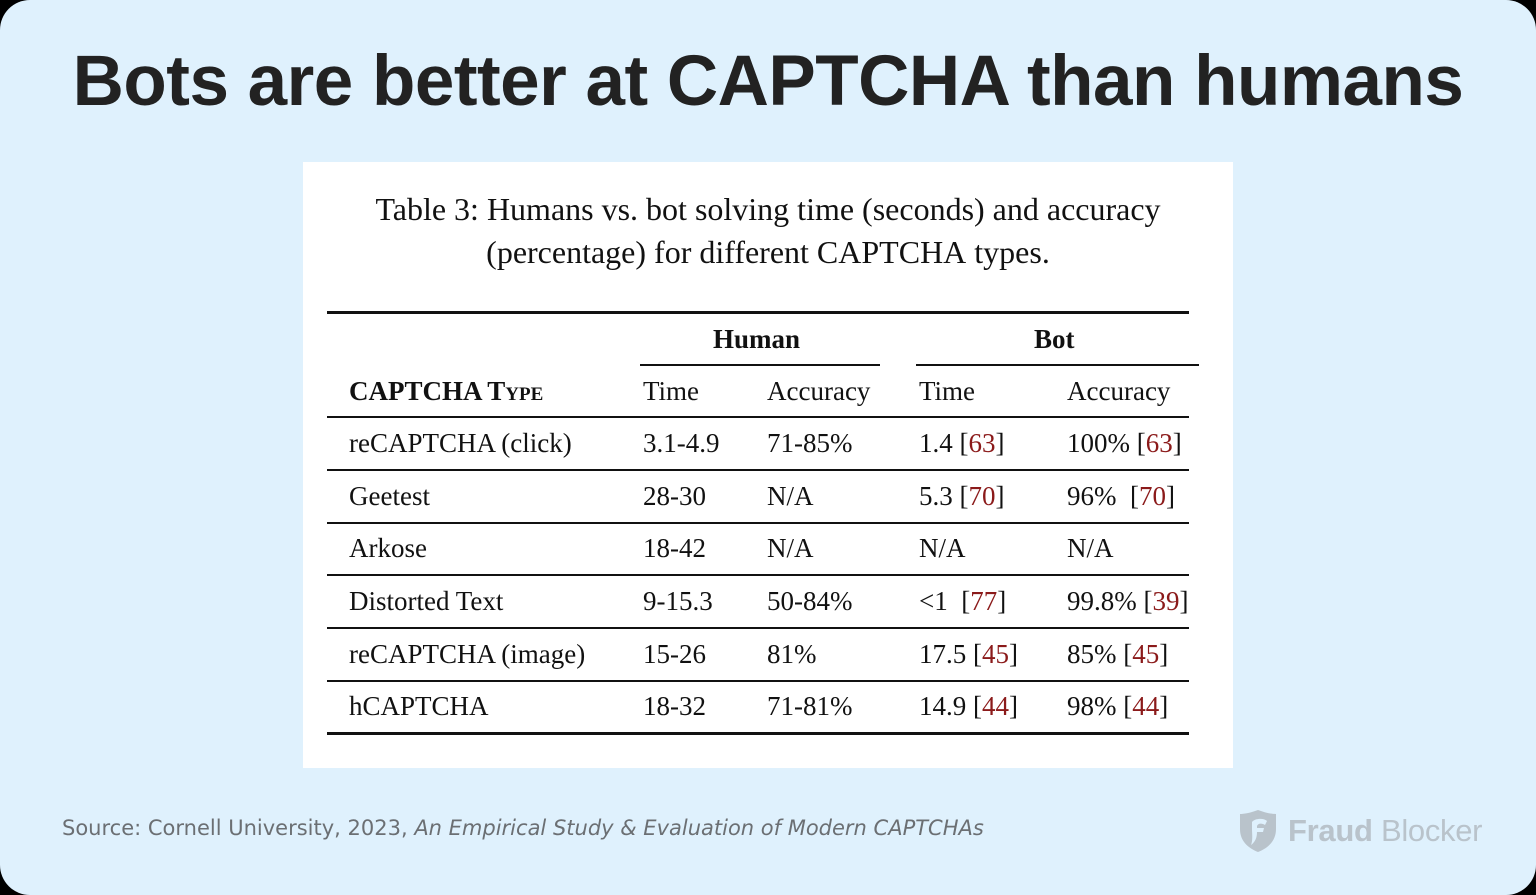  Describe the element at coordinates (1166, 601) in the screenshot. I see `citation-link: 39` at that location.